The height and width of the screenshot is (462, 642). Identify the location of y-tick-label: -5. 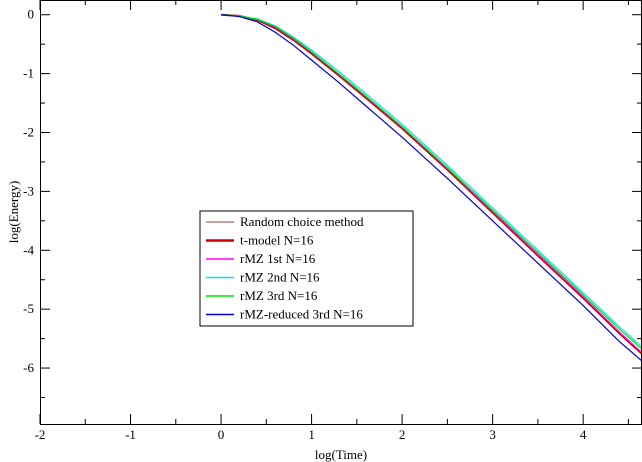
(28, 308).